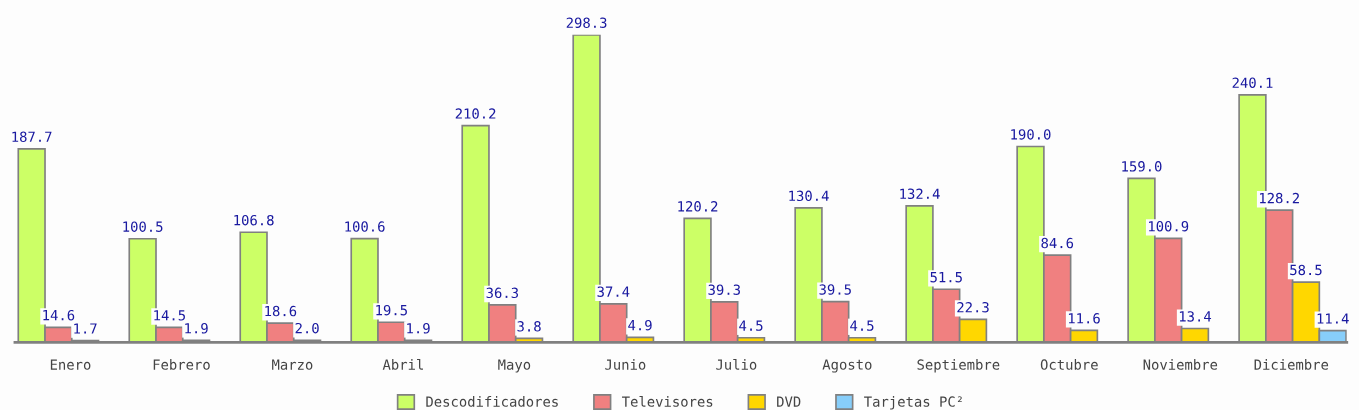  What do you see at coordinates (492, 401) in the screenshot?
I see `legend-label: Descodificadores` at bounding box center [492, 401].